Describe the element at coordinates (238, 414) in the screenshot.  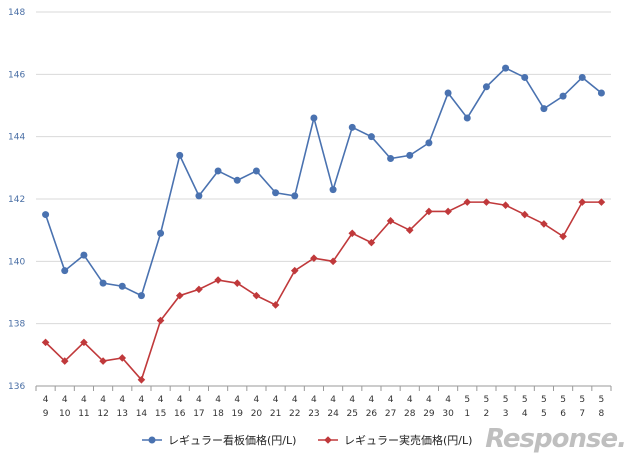
I see `x-tick-label-day: 19` at that location.